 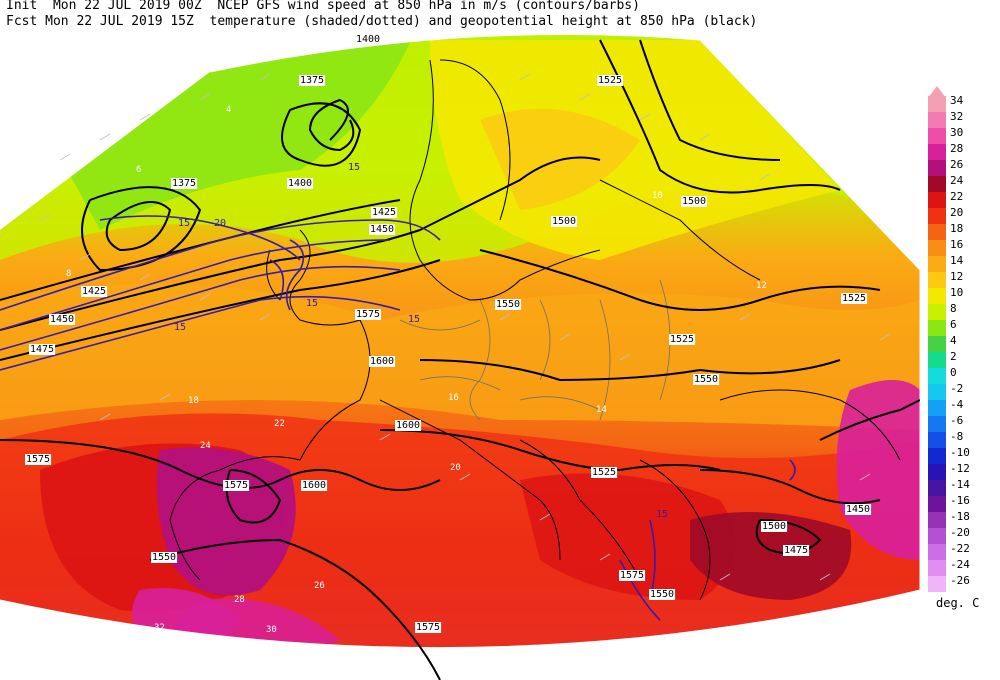 What do you see at coordinates (958, 603) in the screenshot?
I see `units-label: deg. C` at bounding box center [958, 603].